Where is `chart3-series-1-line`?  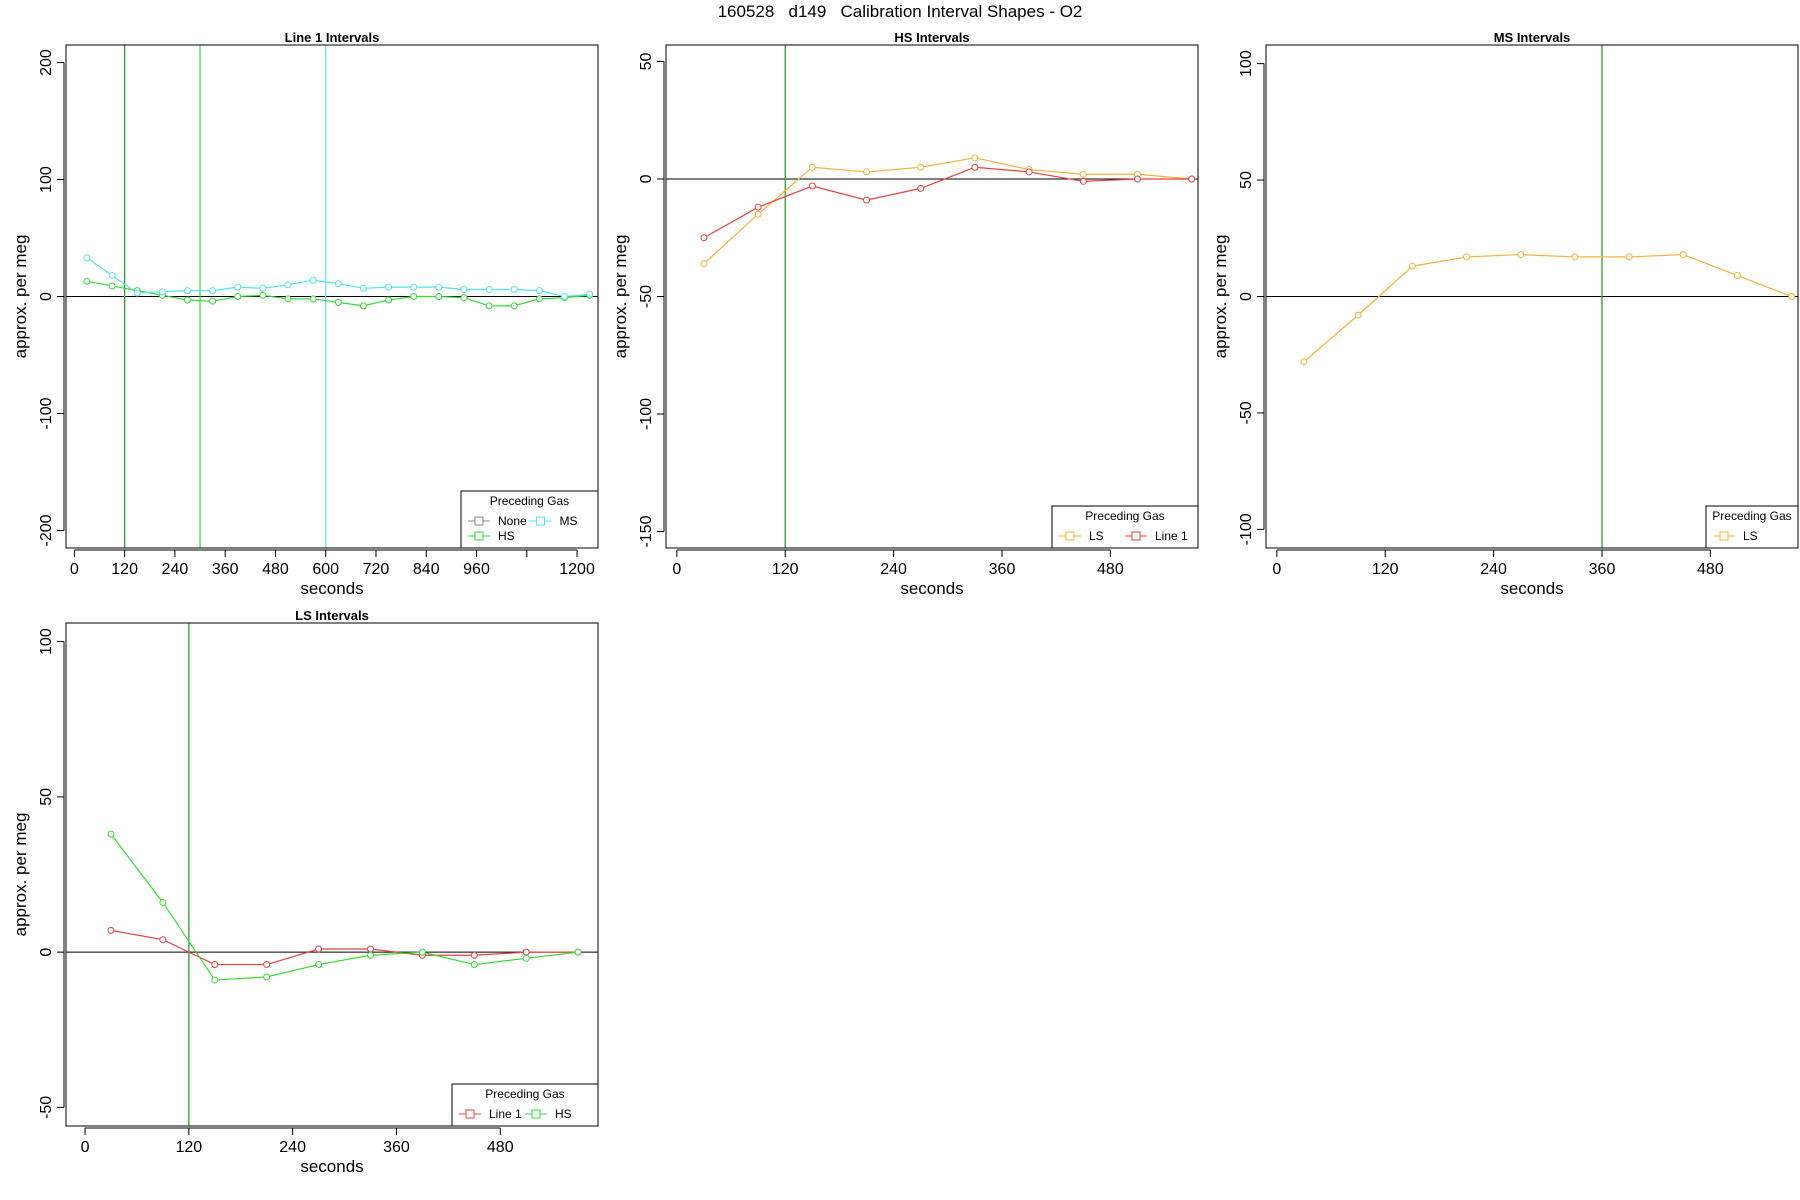
chart3-series-1-line is located at coordinates (1547, 308).